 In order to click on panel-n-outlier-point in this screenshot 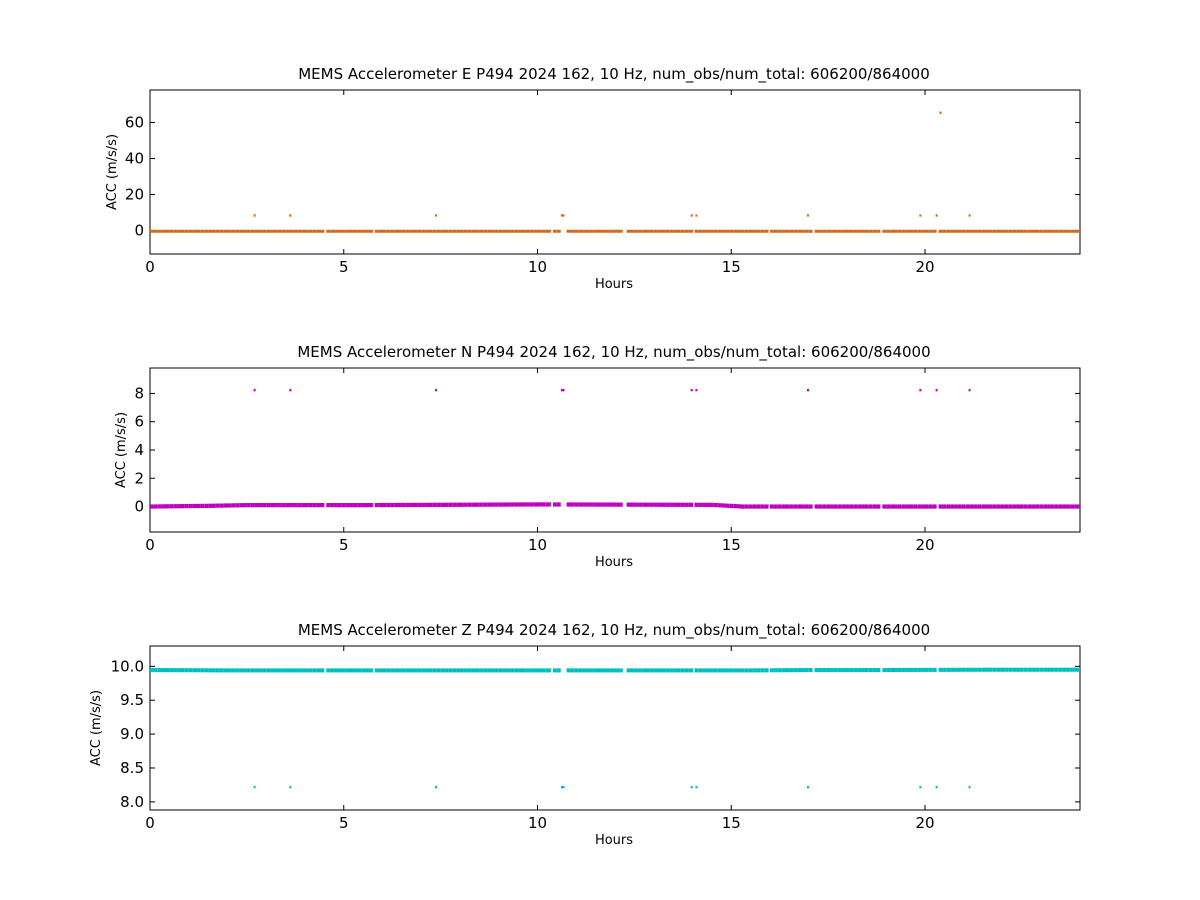, I will do `click(435, 390)`.